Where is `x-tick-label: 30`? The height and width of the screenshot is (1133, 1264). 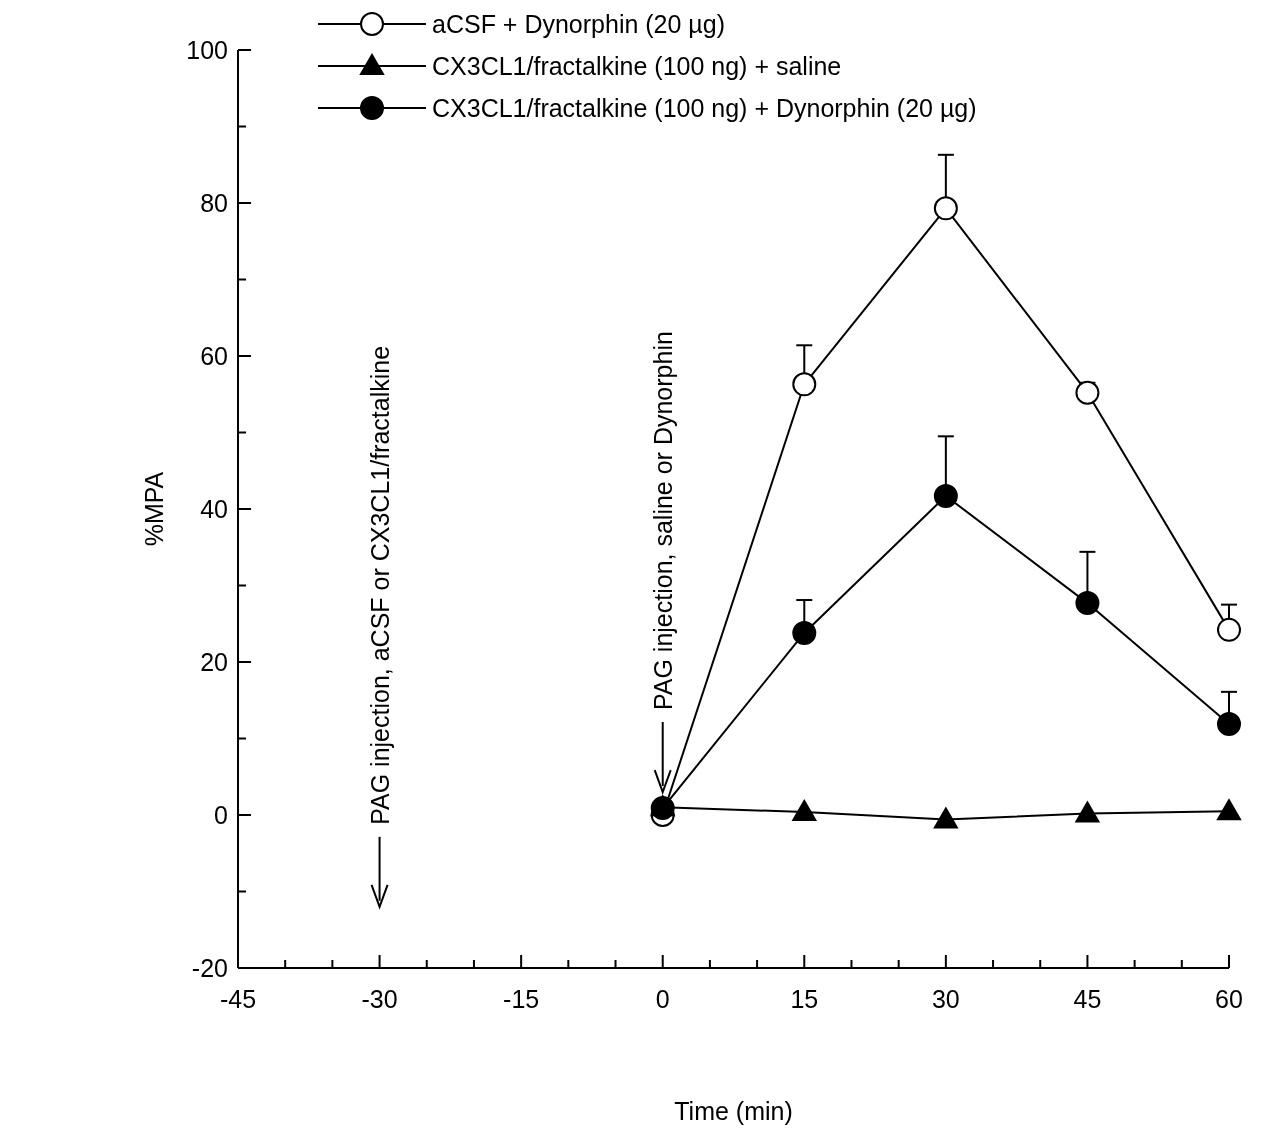 x-tick-label: 30 is located at coordinates (945, 999).